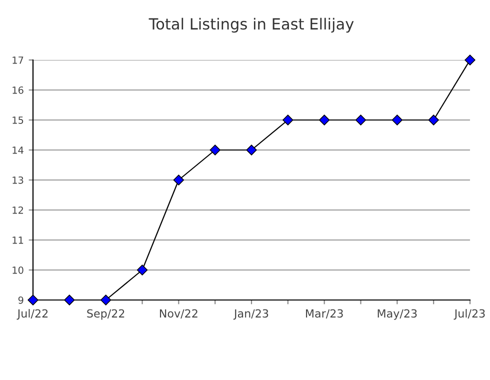 The height and width of the screenshot is (380, 490). Describe the element at coordinates (179, 313) in the screenshot. I see `x-tick-label: Nov/22` at that location.